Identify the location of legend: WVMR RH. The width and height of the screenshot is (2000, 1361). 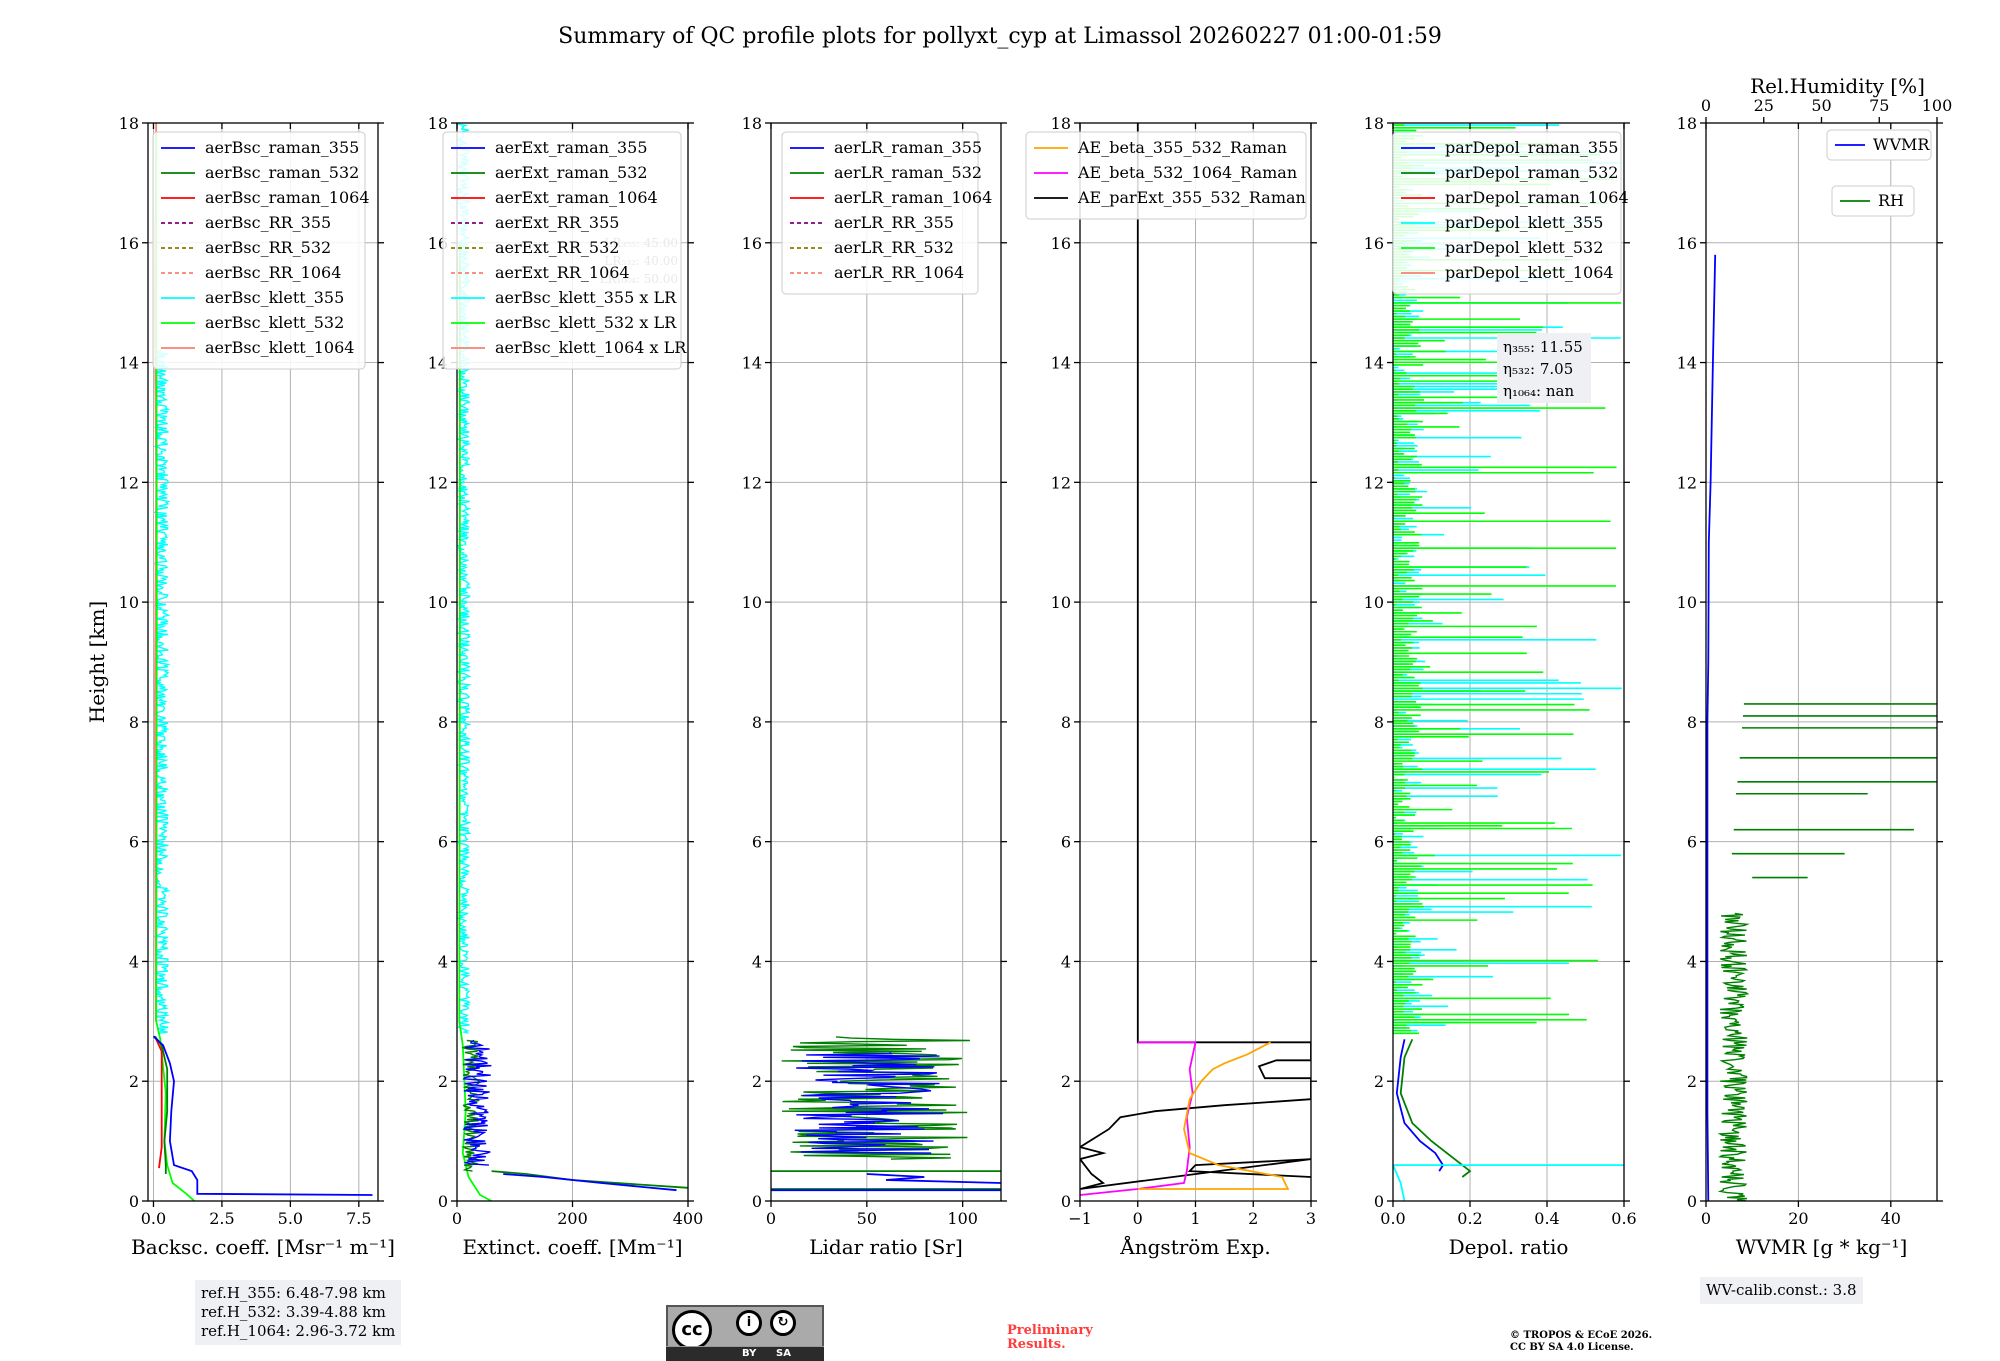
(1879, 173).